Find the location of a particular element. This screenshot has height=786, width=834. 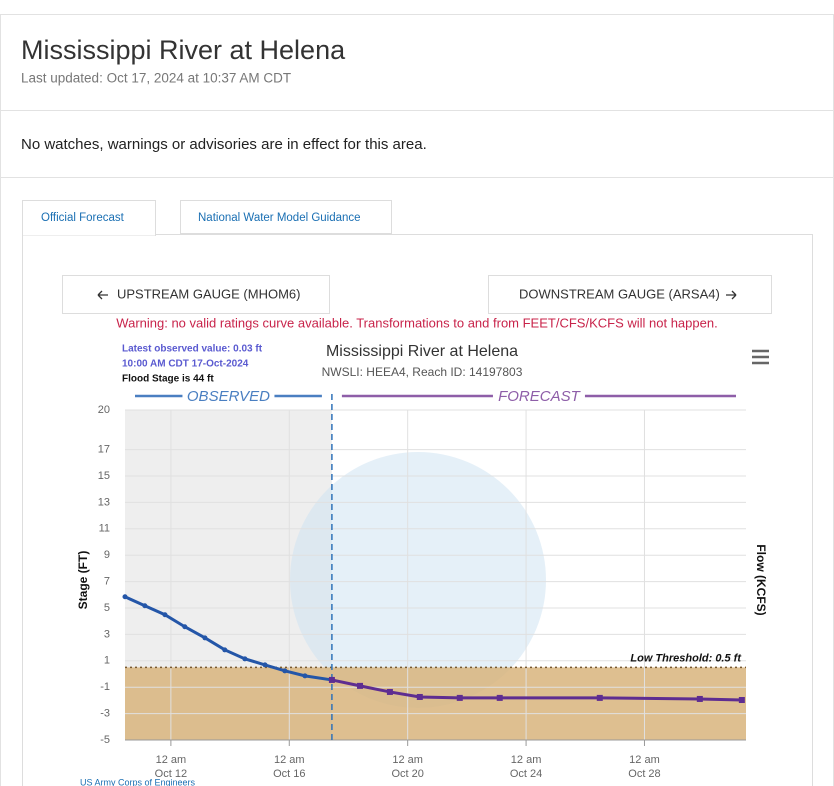

section-label: OBSERVED is located at coordinates (228, 396).